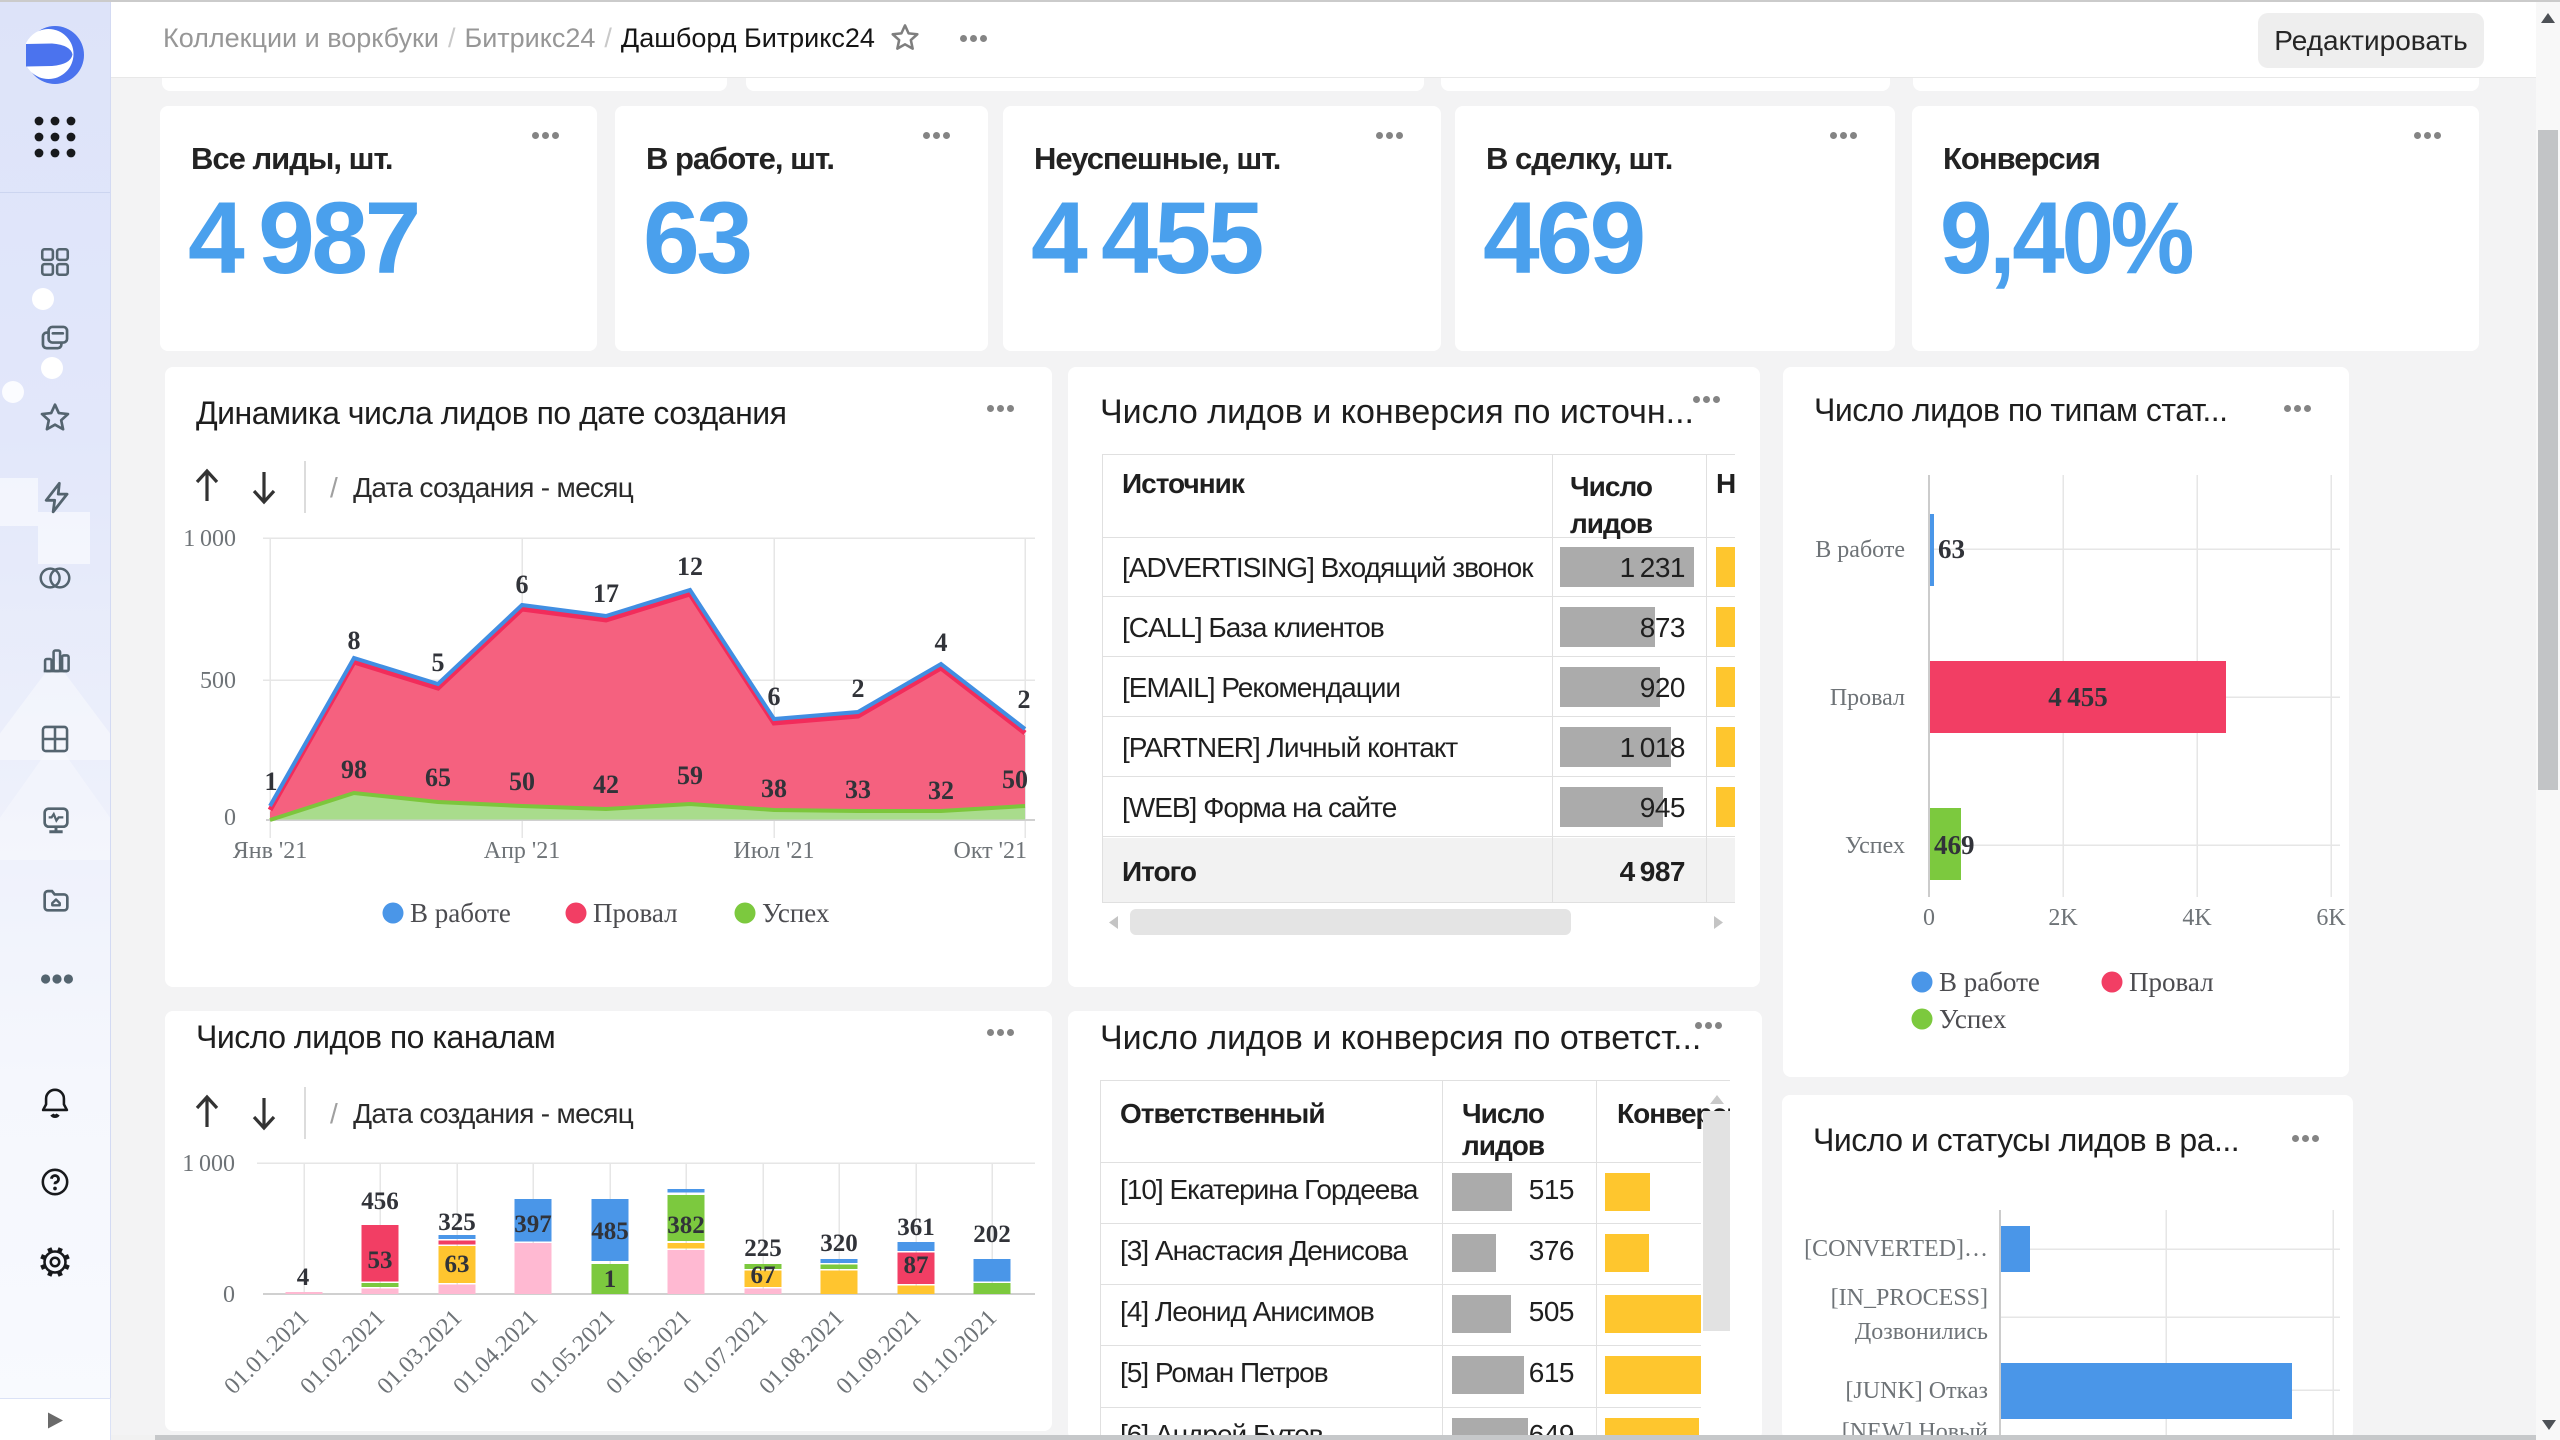 The height and width of the screenshot is (1440, 2560). Describe the element at coordinates (2331, 918) in the screenshot. I see `svg-text: 6K` at that location.